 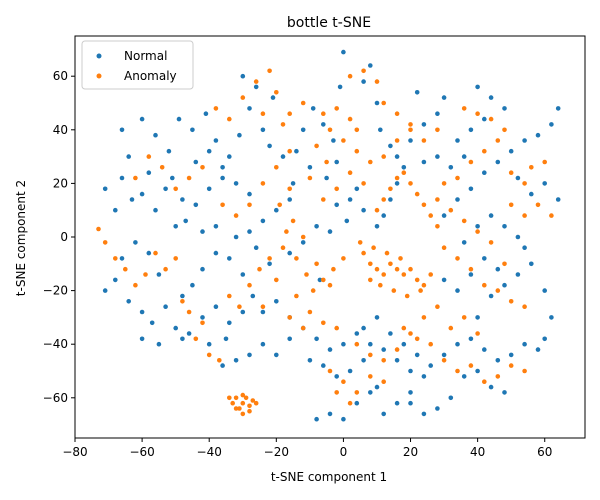 I want to click on y-tick-label: 60, so click(x=60, y=76).